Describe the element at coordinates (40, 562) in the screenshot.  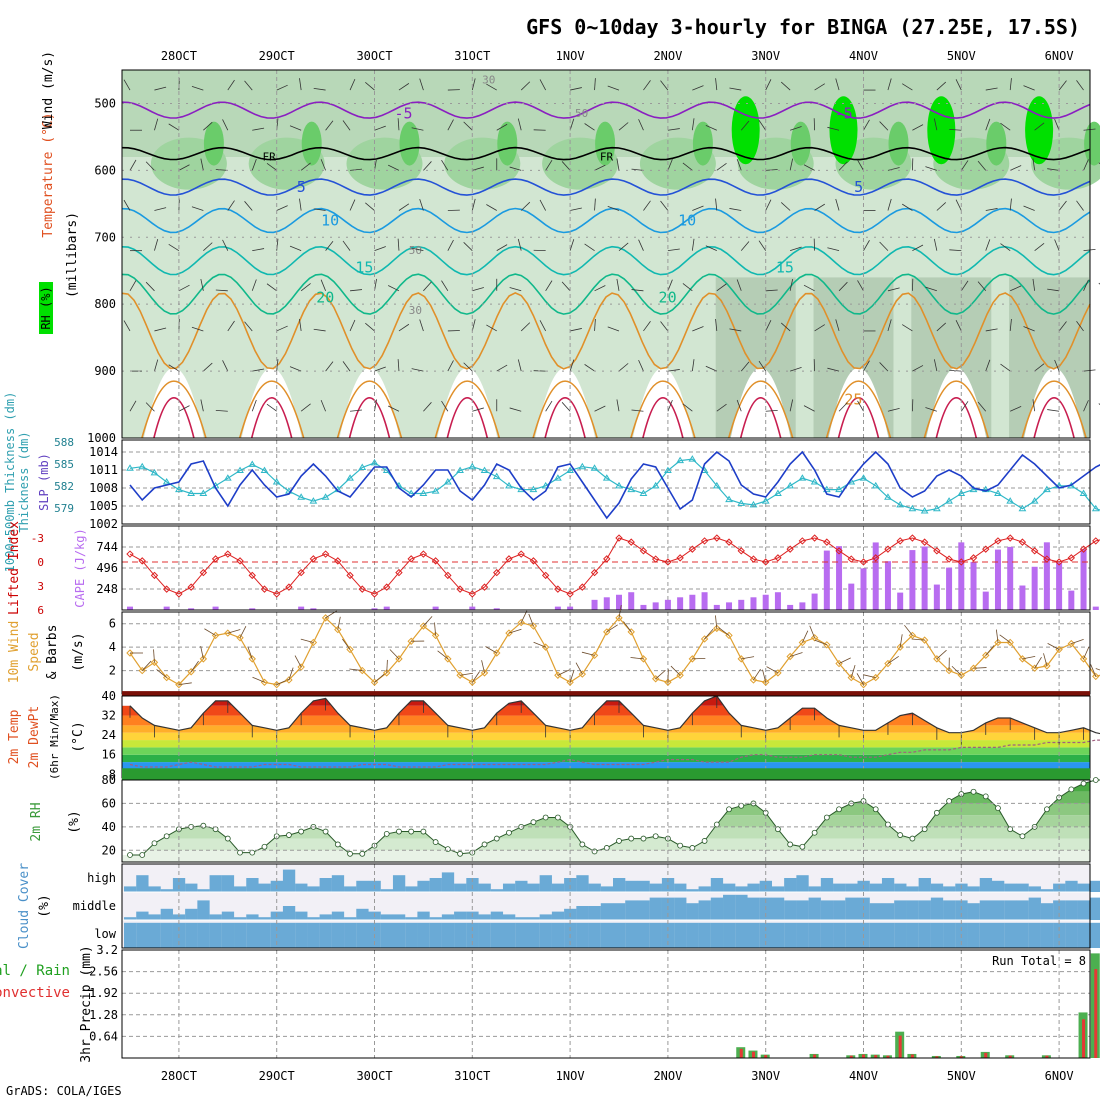
I see `lifted-index-tick: 0` at that location.